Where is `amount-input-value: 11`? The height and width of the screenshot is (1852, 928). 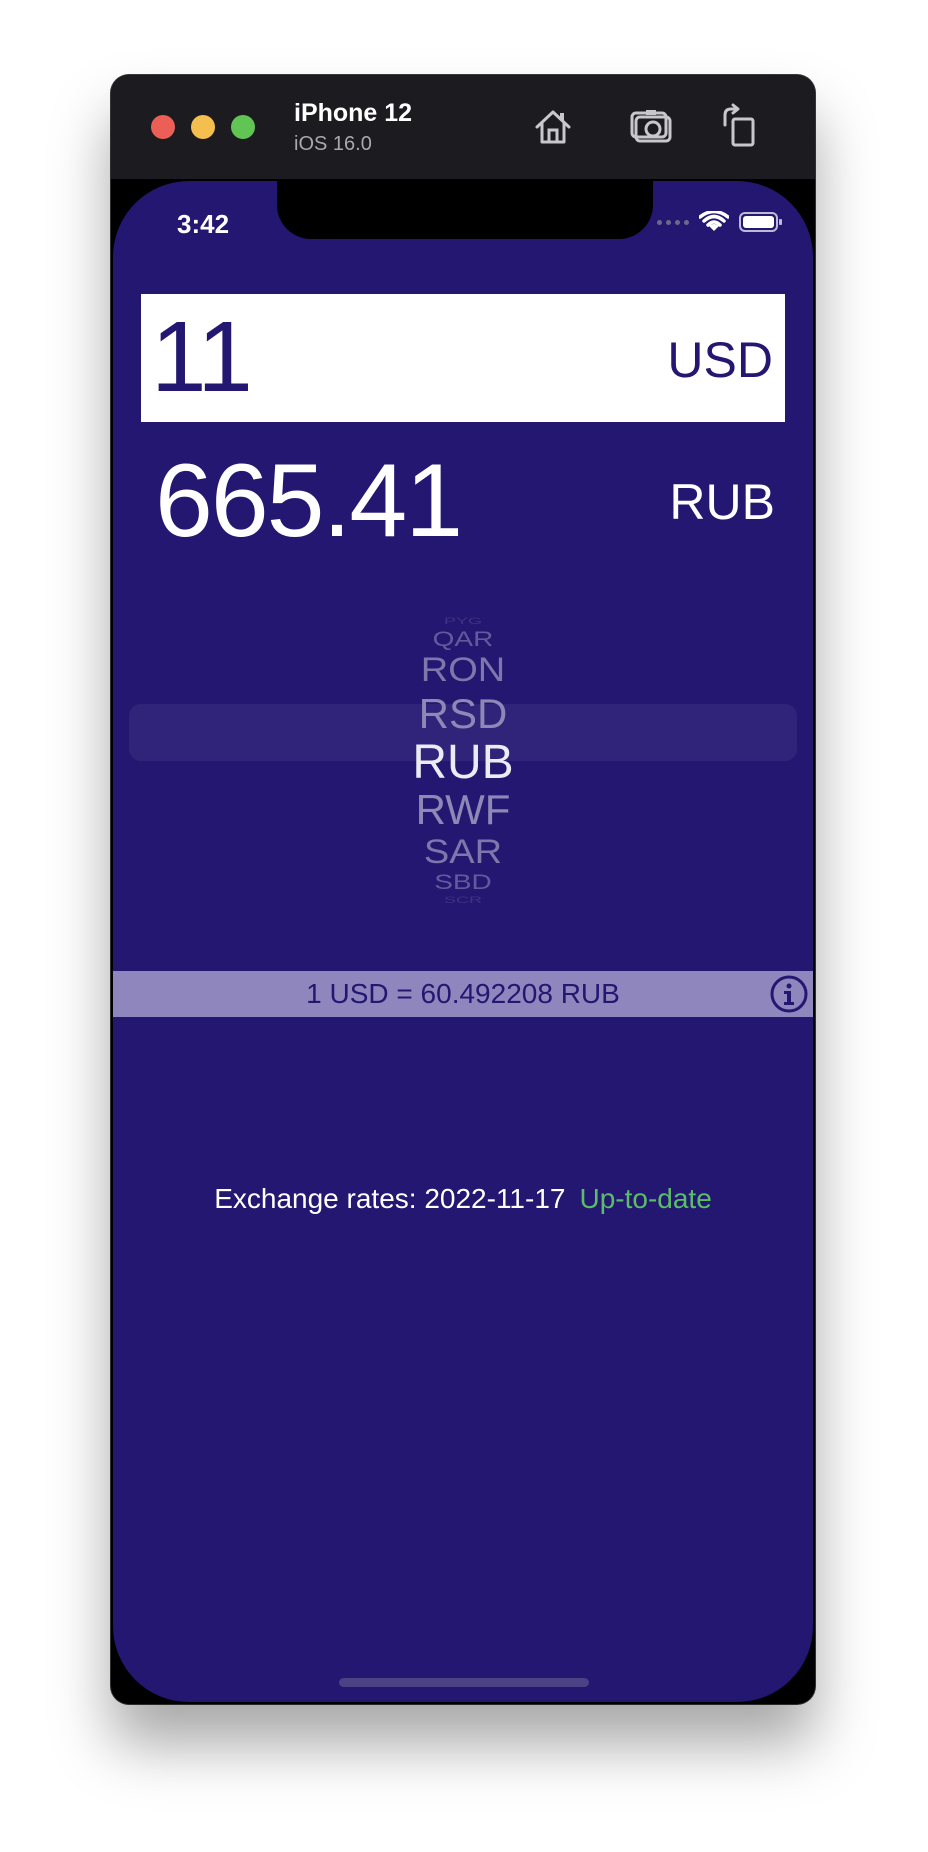
amount-input-value: 11 is located at coordinates (202, 357).